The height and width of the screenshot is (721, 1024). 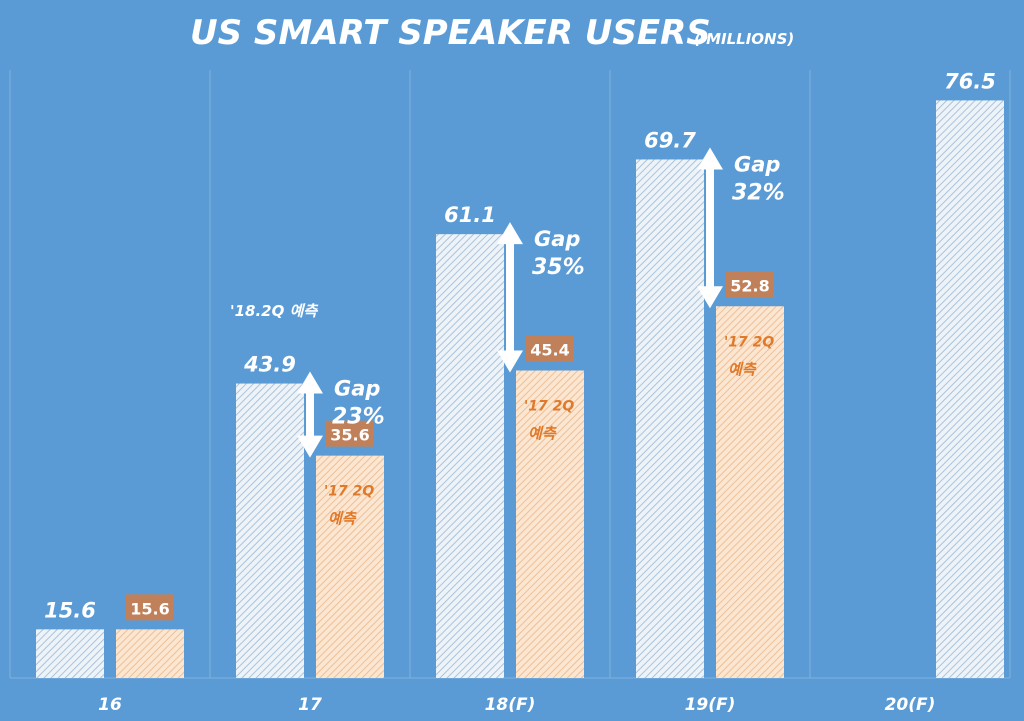 I want to click on data-label: 61.1, so click(x=470, y=215).